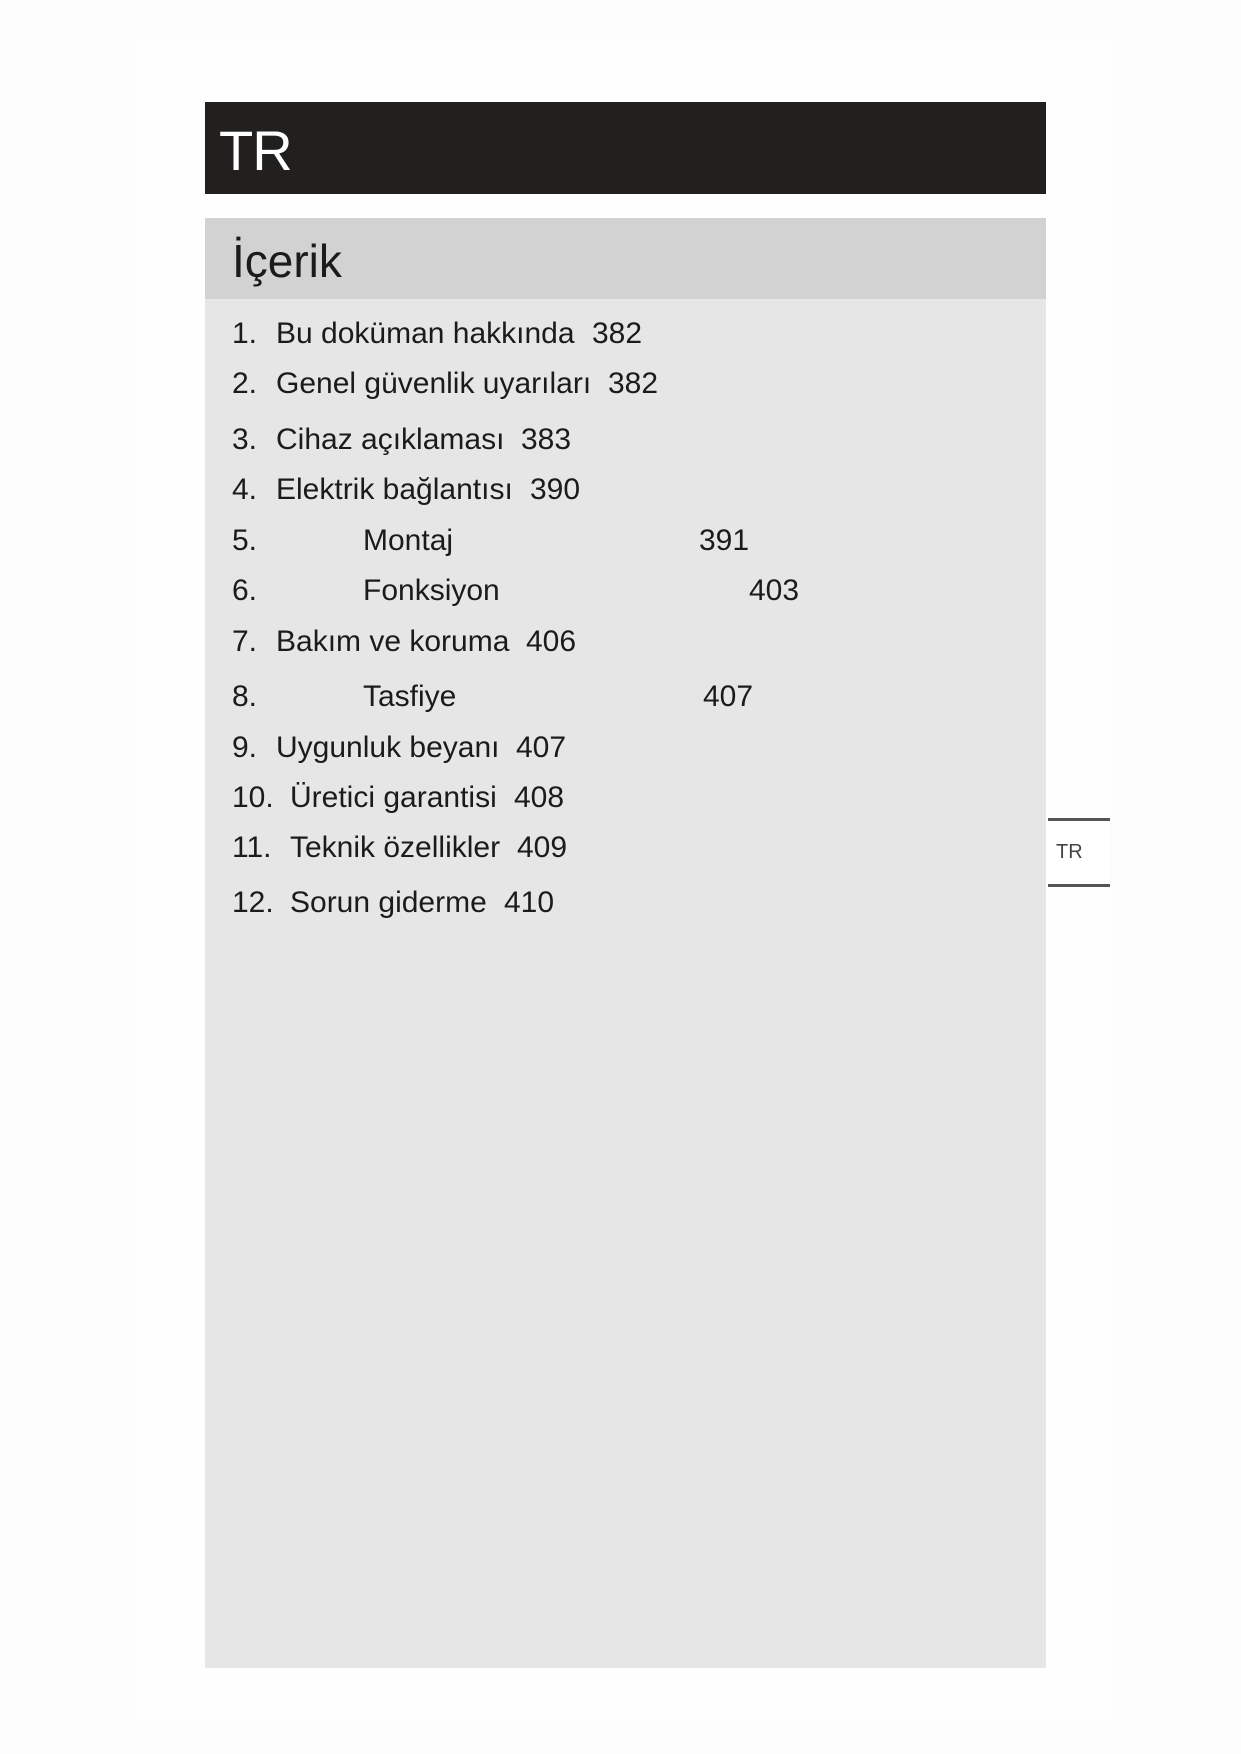 The width and height of the screenshot is (1241, 1754). Describe the element at coordinates (245, 747) in the screenshot. I see `toc-item-number: 9.` at that location.